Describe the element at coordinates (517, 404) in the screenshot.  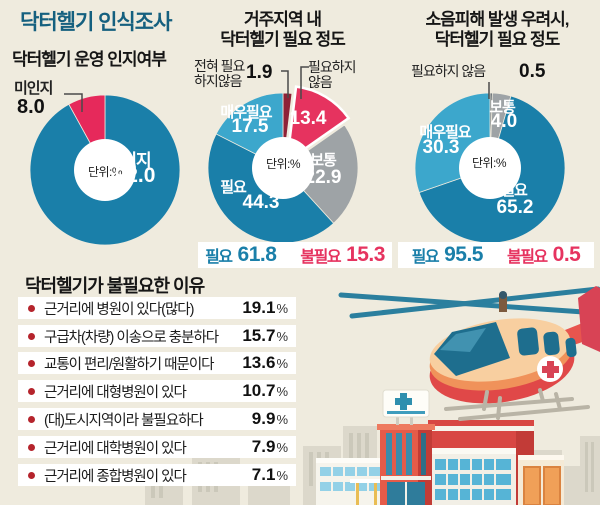
I see `landing-skids-icon` at that location.